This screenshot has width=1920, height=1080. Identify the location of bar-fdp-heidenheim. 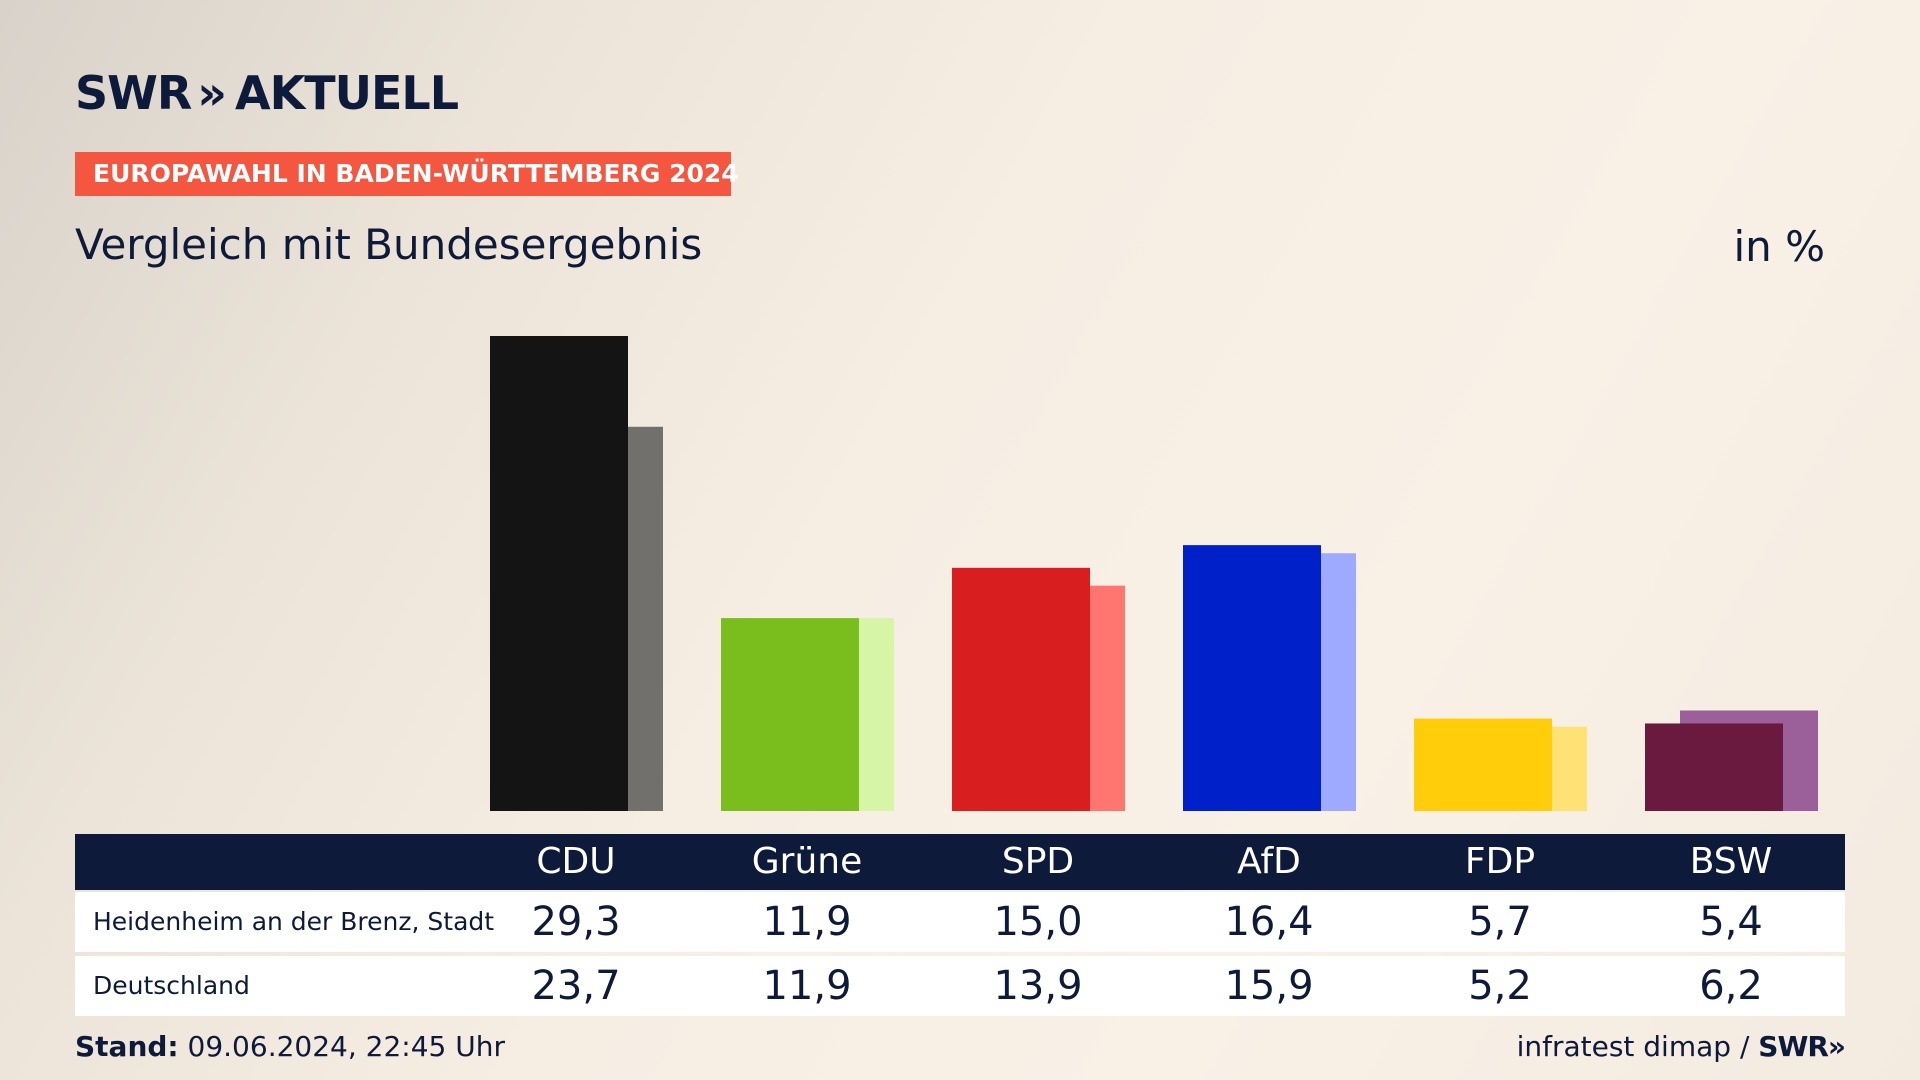
(1483, 764).